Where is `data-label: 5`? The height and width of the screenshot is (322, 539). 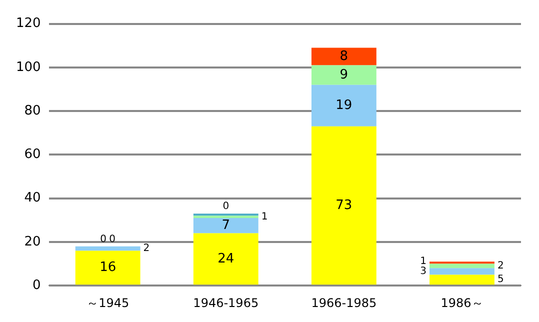
data-label: 5 is located at coordinates (500, 280).